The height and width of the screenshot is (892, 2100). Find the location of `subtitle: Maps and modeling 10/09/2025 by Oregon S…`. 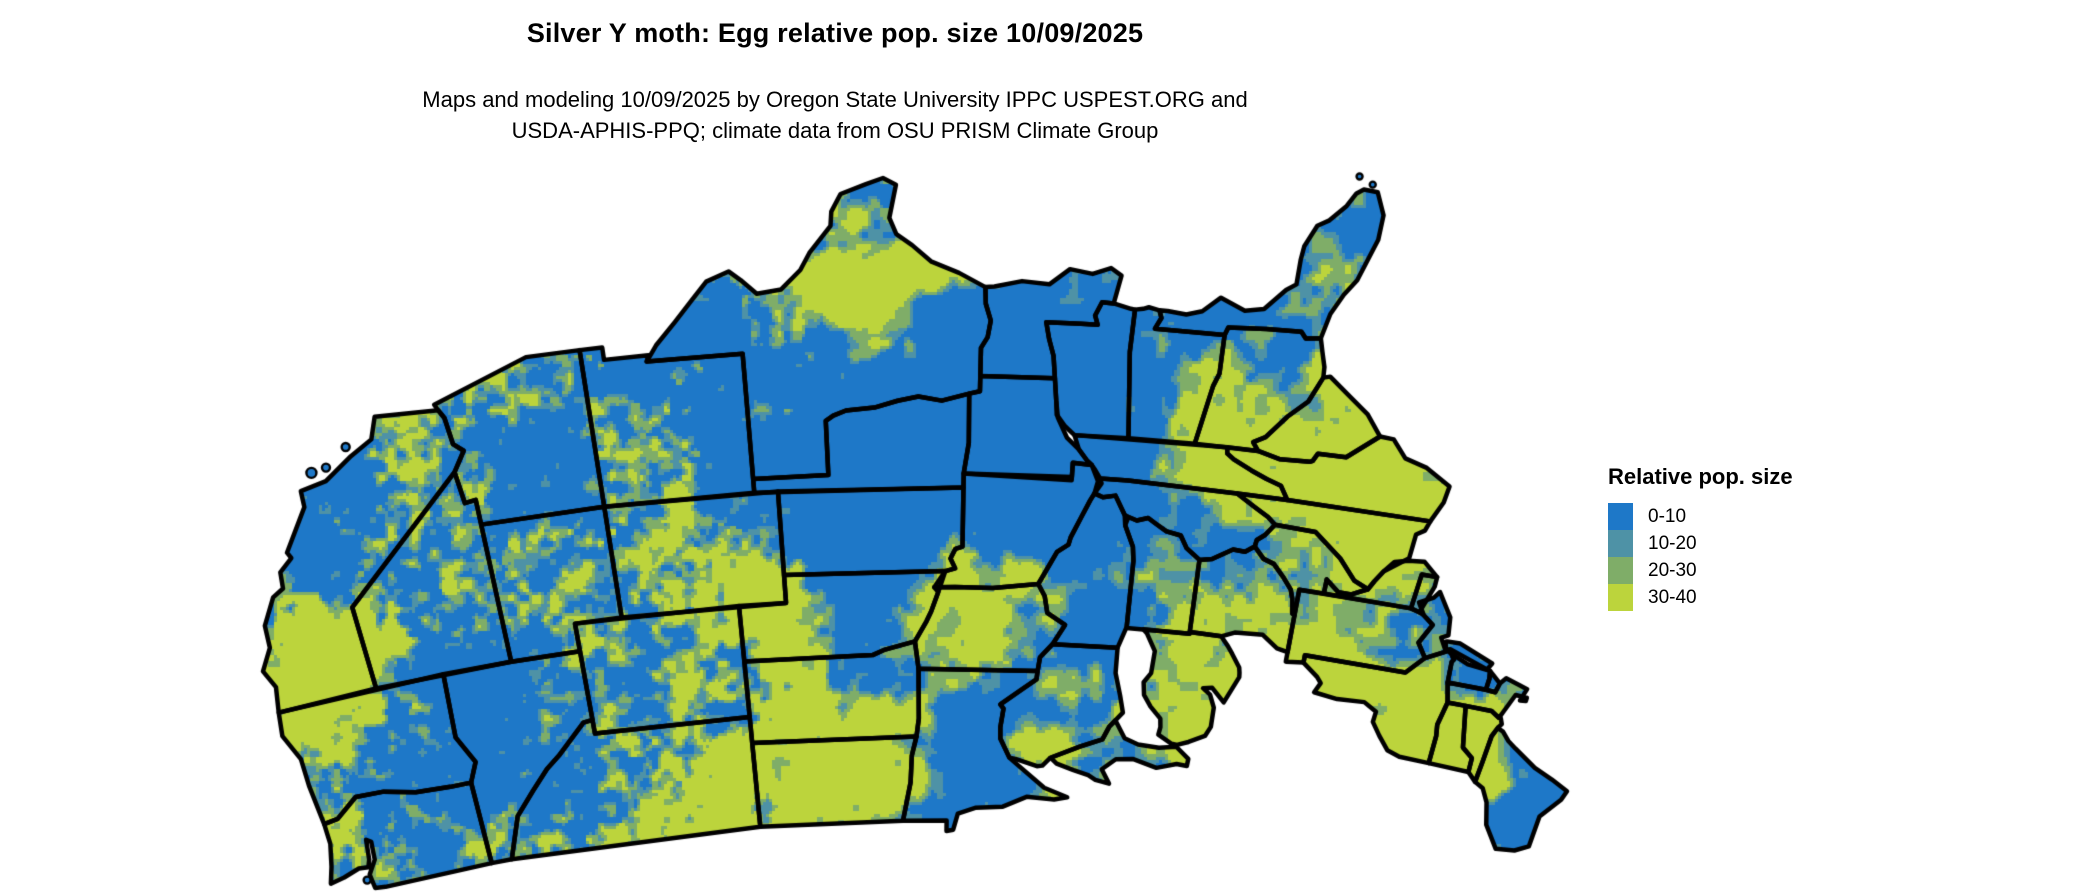

subtitle: Maps and modeling 10/09/2025 by Oregon S… is located at coordinates (835, 115).